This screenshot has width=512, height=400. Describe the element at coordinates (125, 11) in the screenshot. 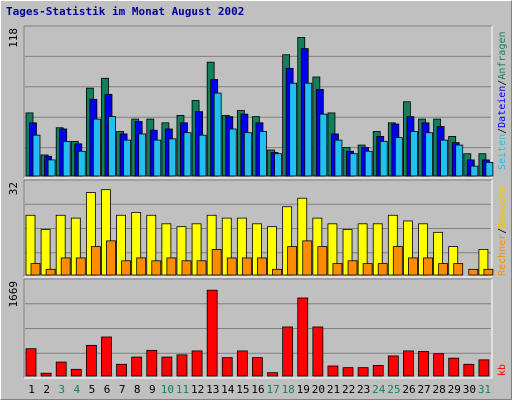

I see `chart-title: Tages-Statistik im Monat August 2002` at that location.